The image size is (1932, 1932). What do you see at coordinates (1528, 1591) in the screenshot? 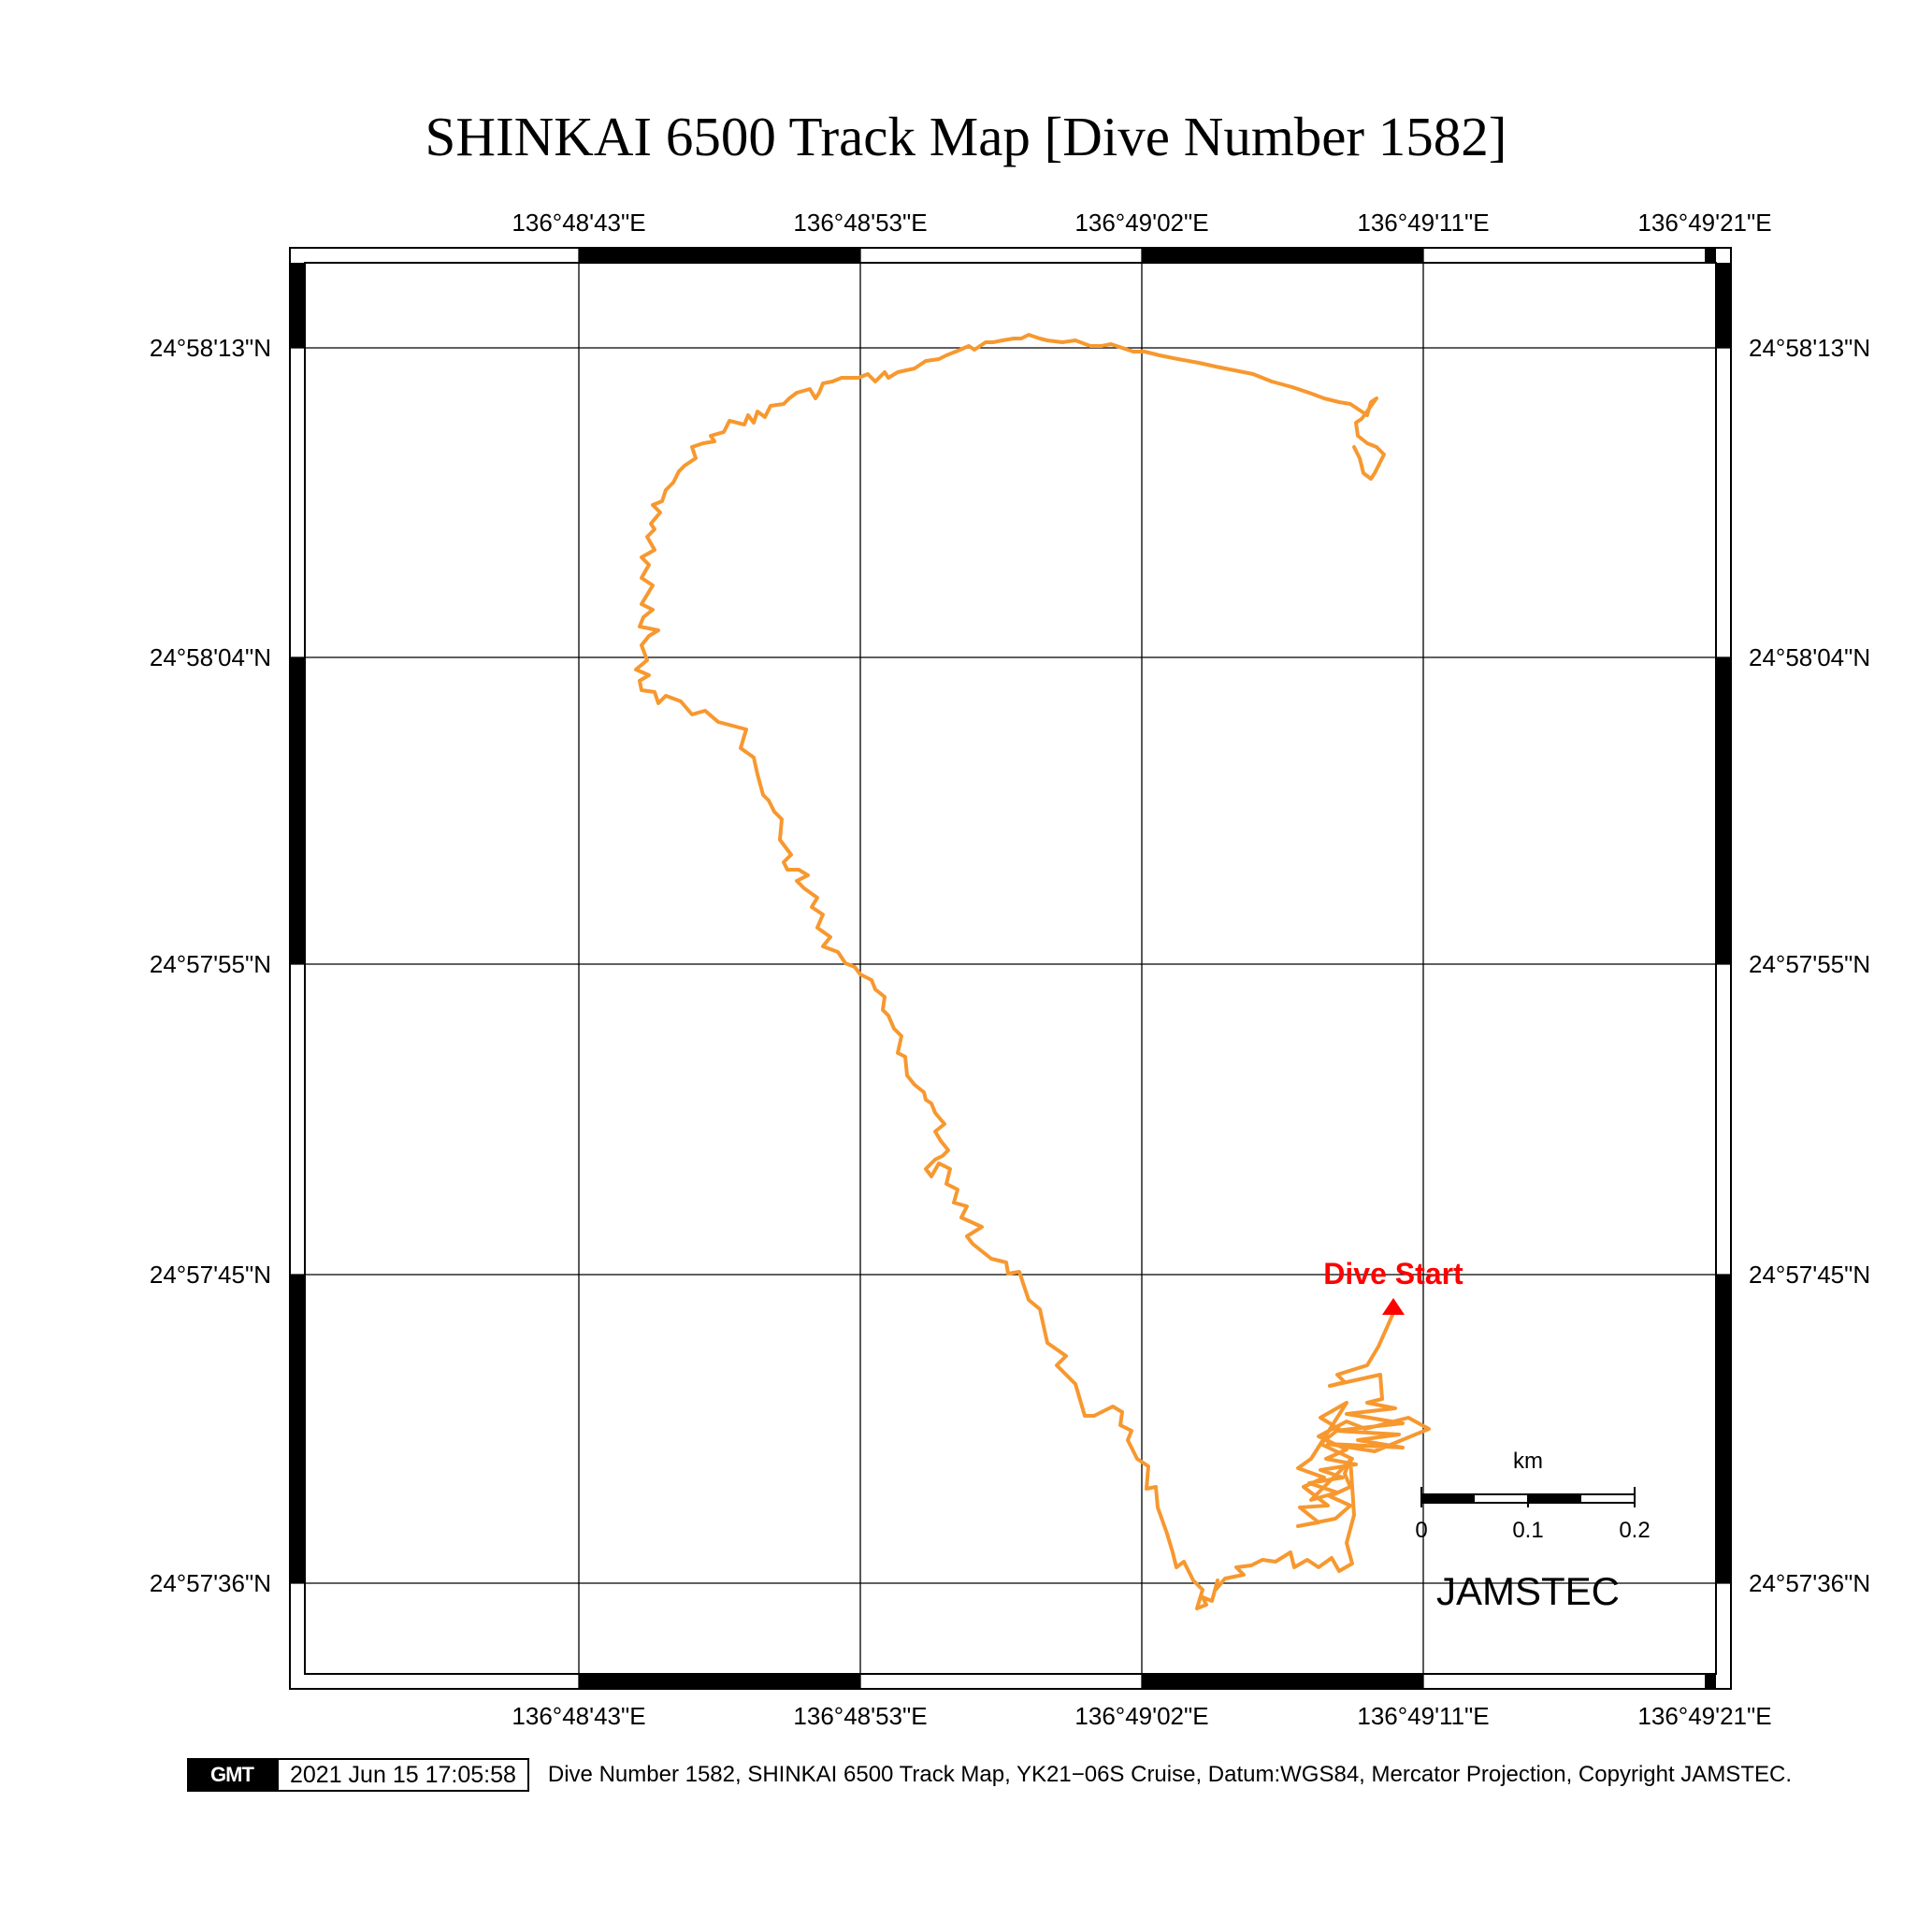
I see `agency-label: JAMSTEC` at bounding box center [1528, 1591].